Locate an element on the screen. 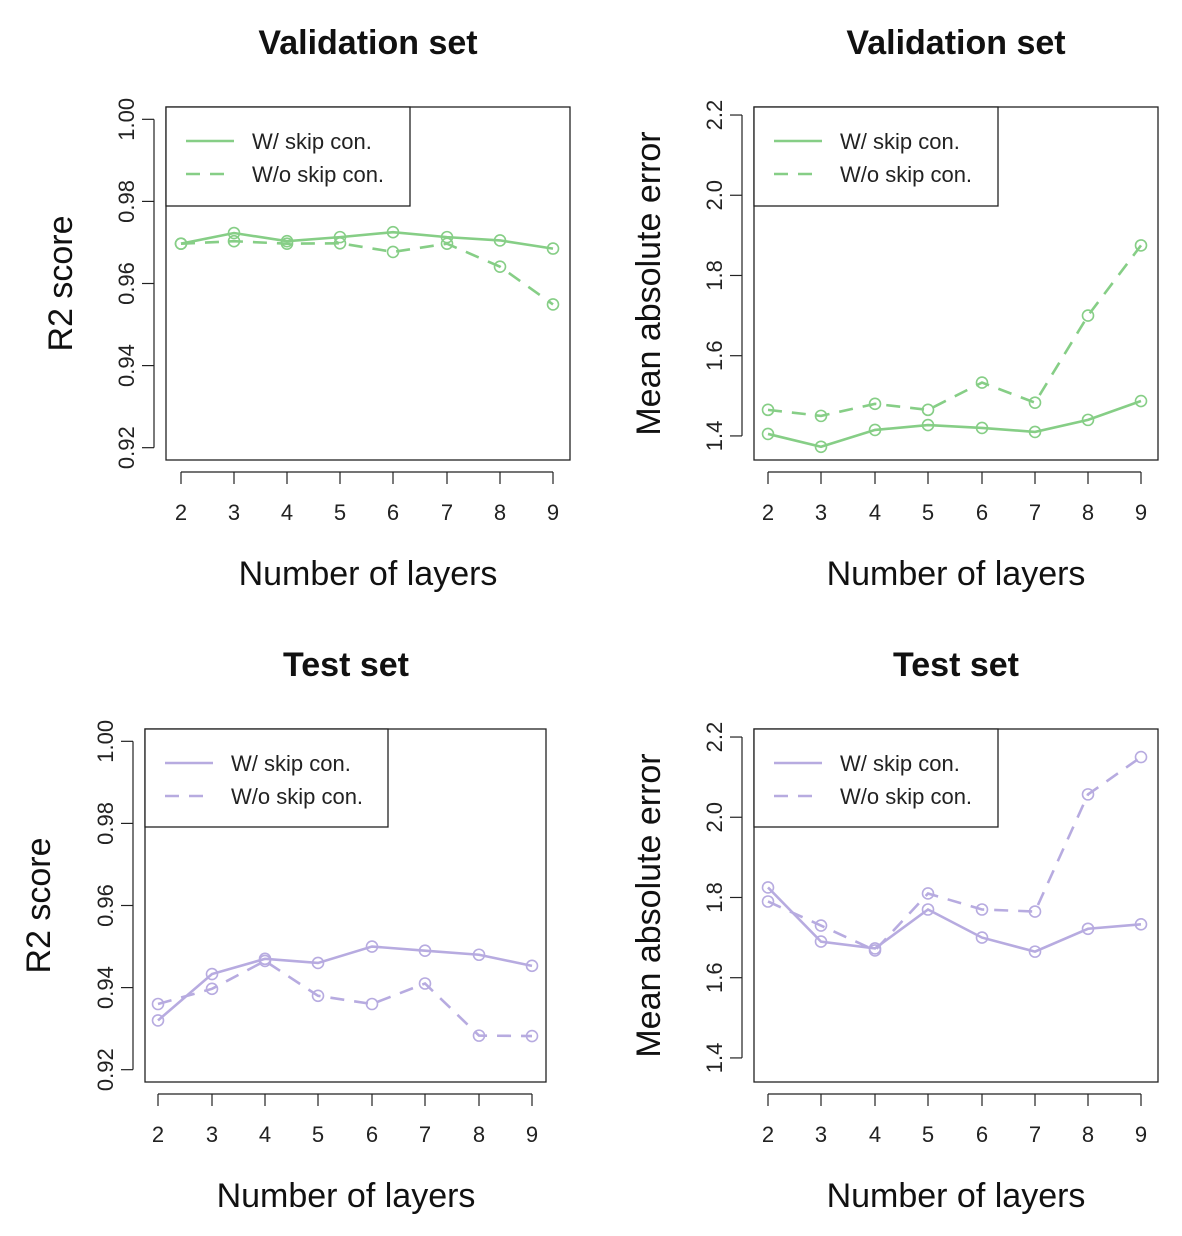 This screenshot has width=1182, height=1236. panel-2-x-tick-label: 2 is located at coordinates (768, 512).